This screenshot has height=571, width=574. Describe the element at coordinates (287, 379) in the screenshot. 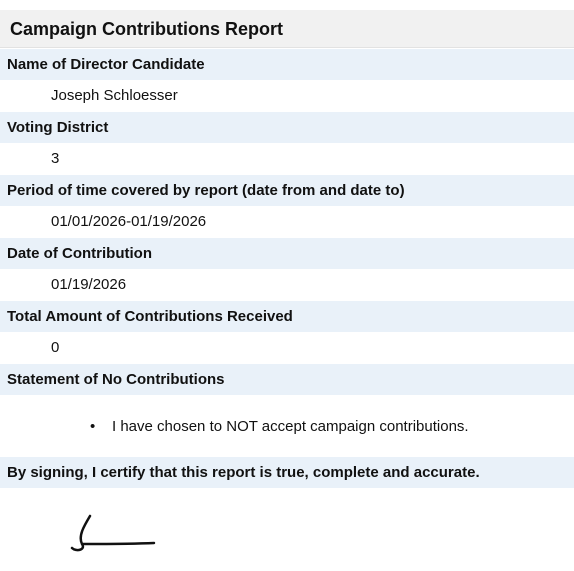

I see `statement-label: Statement of No Contributions` at that location.